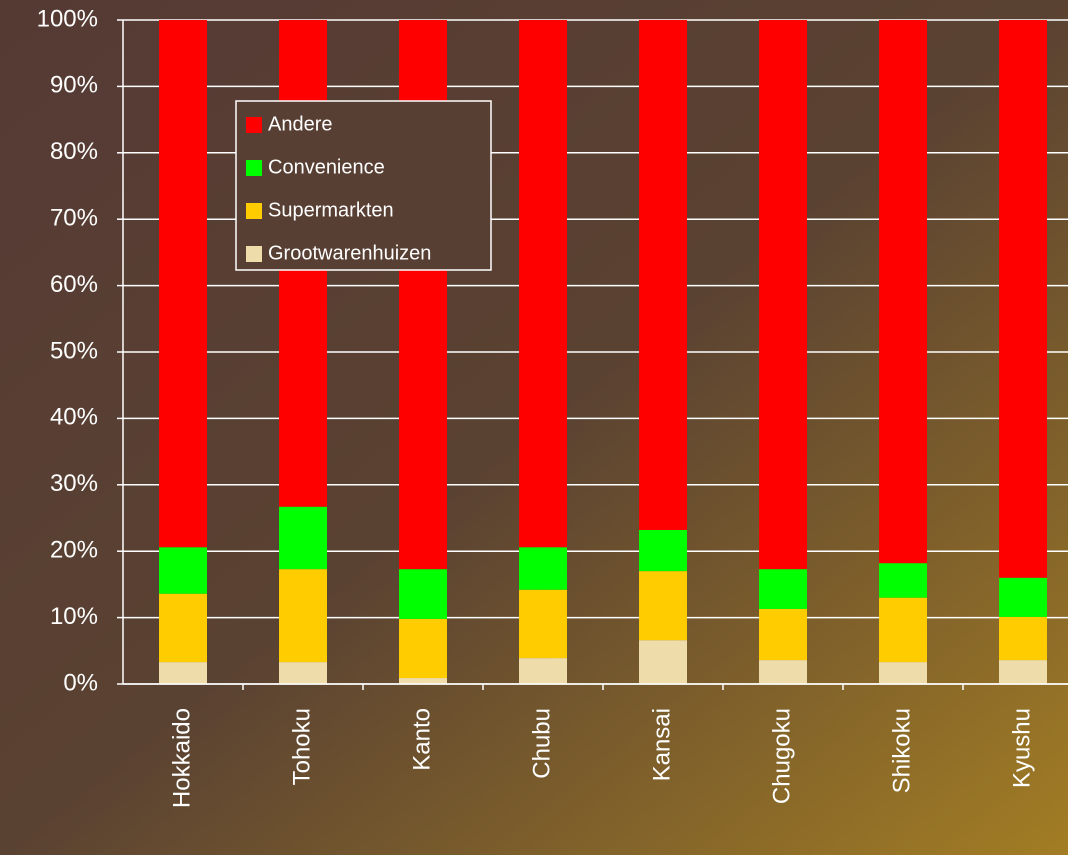 Image resolution: width=1068 pixels, height=855 pixels. What do you see at coordinates (326, 167) in the screenshot?
I see `legend-label: Convenience` at bounding box center [326, 167].